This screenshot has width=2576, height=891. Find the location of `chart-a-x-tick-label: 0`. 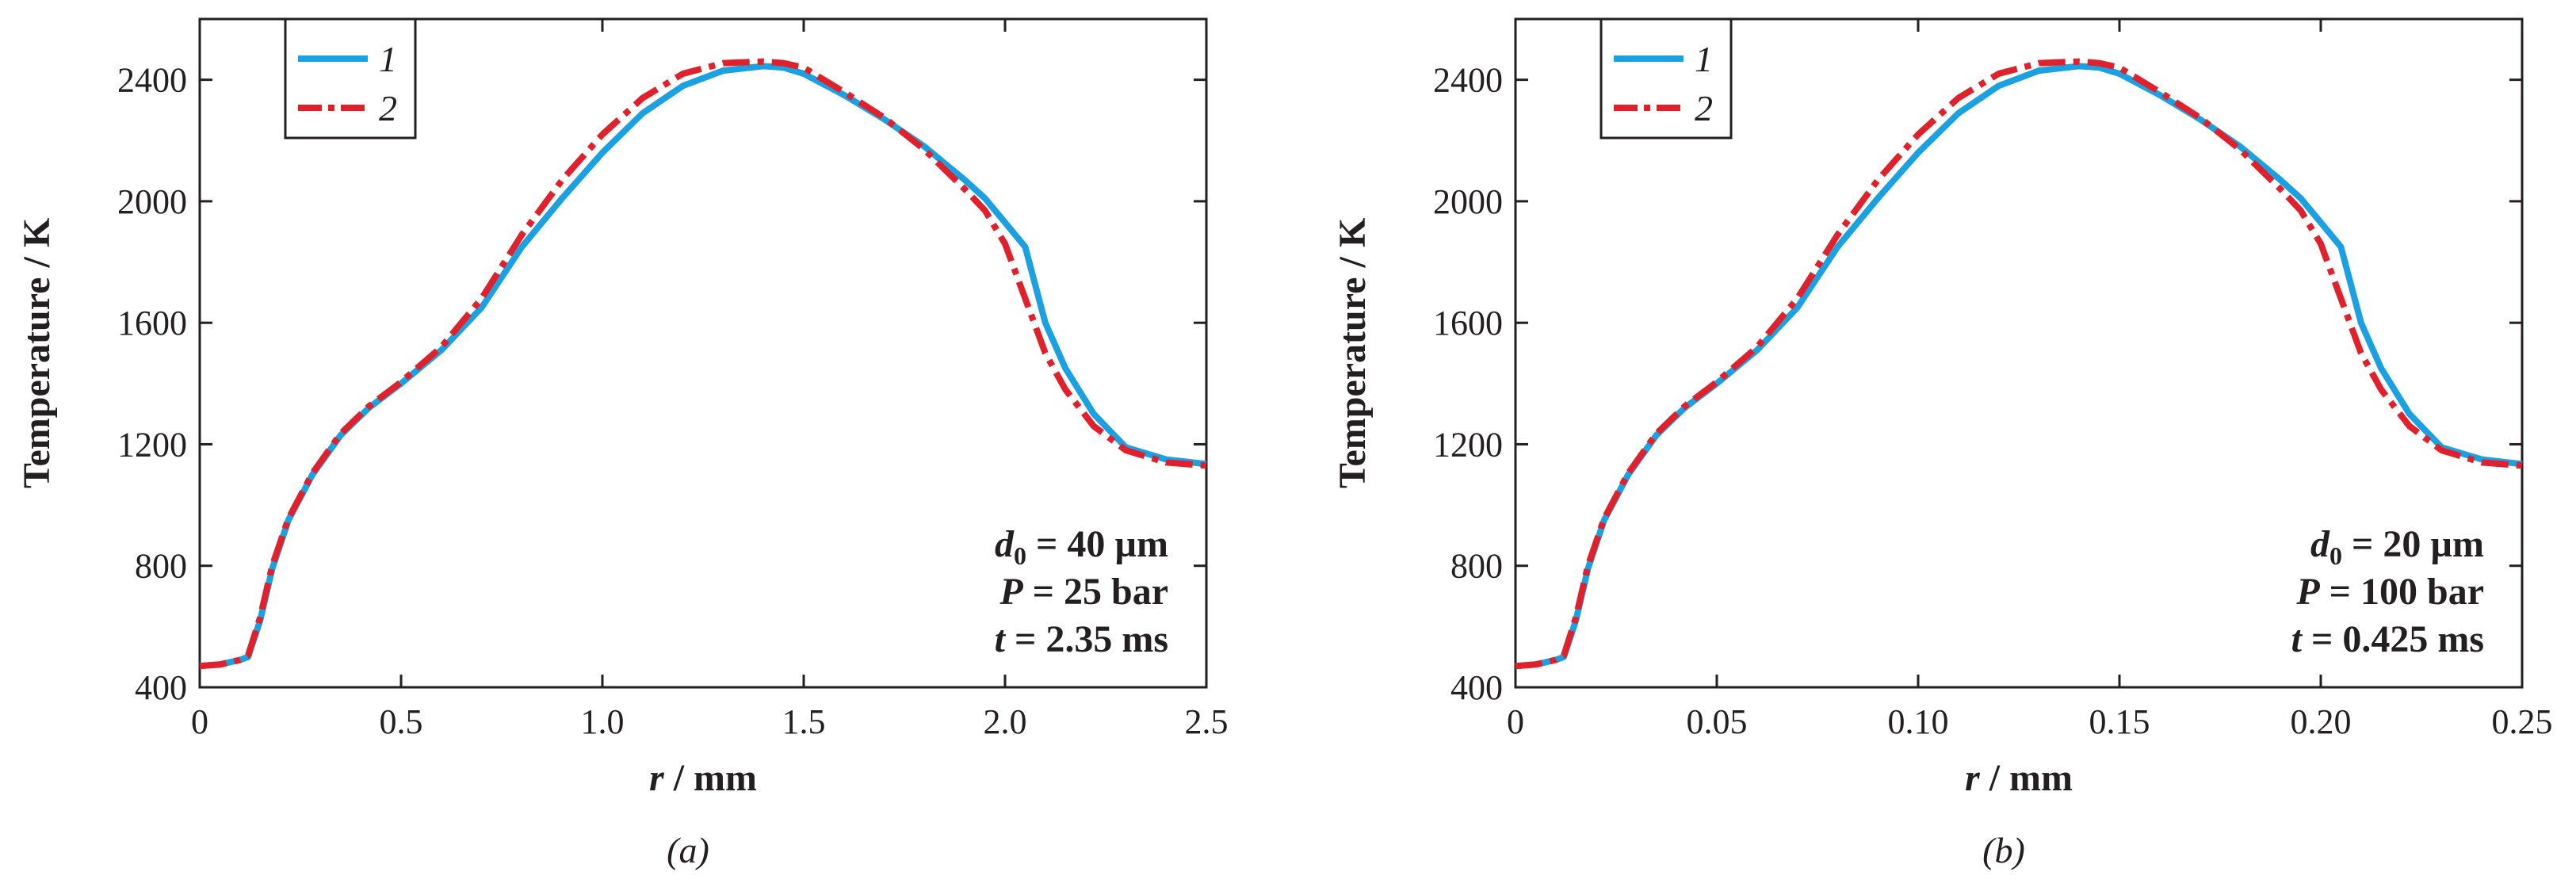

chart-a-x-tick-label: 0 is located at coordinates (199, 721).